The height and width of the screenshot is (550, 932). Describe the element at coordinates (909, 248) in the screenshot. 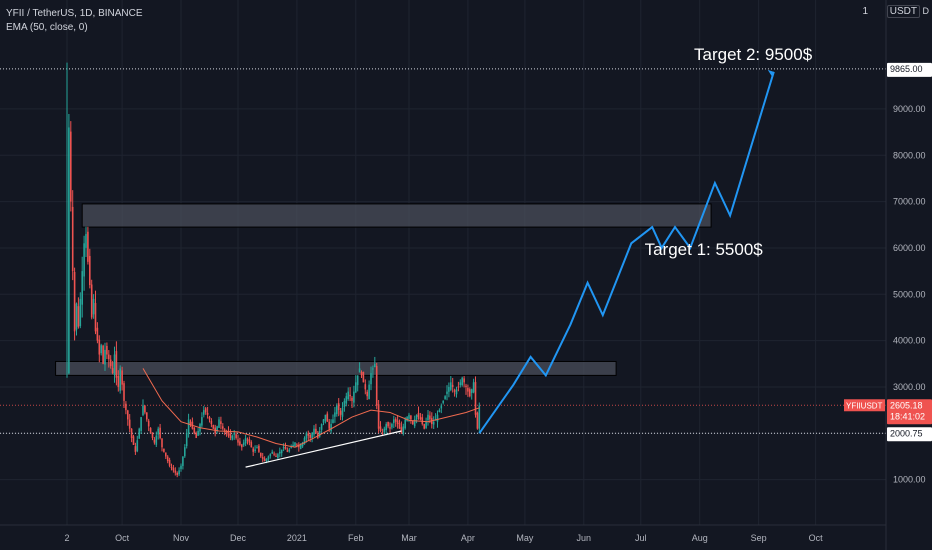

I see `price-tick-label: 6000.00` at that location.